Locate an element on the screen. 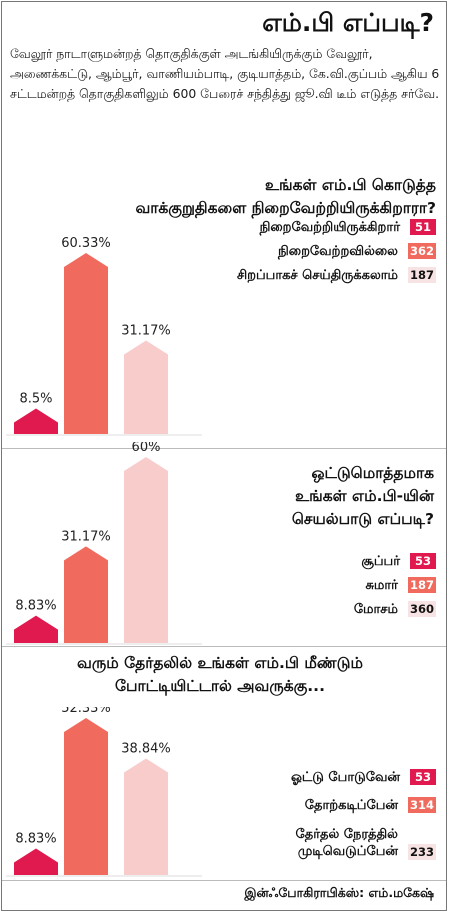  question-2-title-line: உங்கள் எம்.பி-யின் is located at coordinates (364, 496).